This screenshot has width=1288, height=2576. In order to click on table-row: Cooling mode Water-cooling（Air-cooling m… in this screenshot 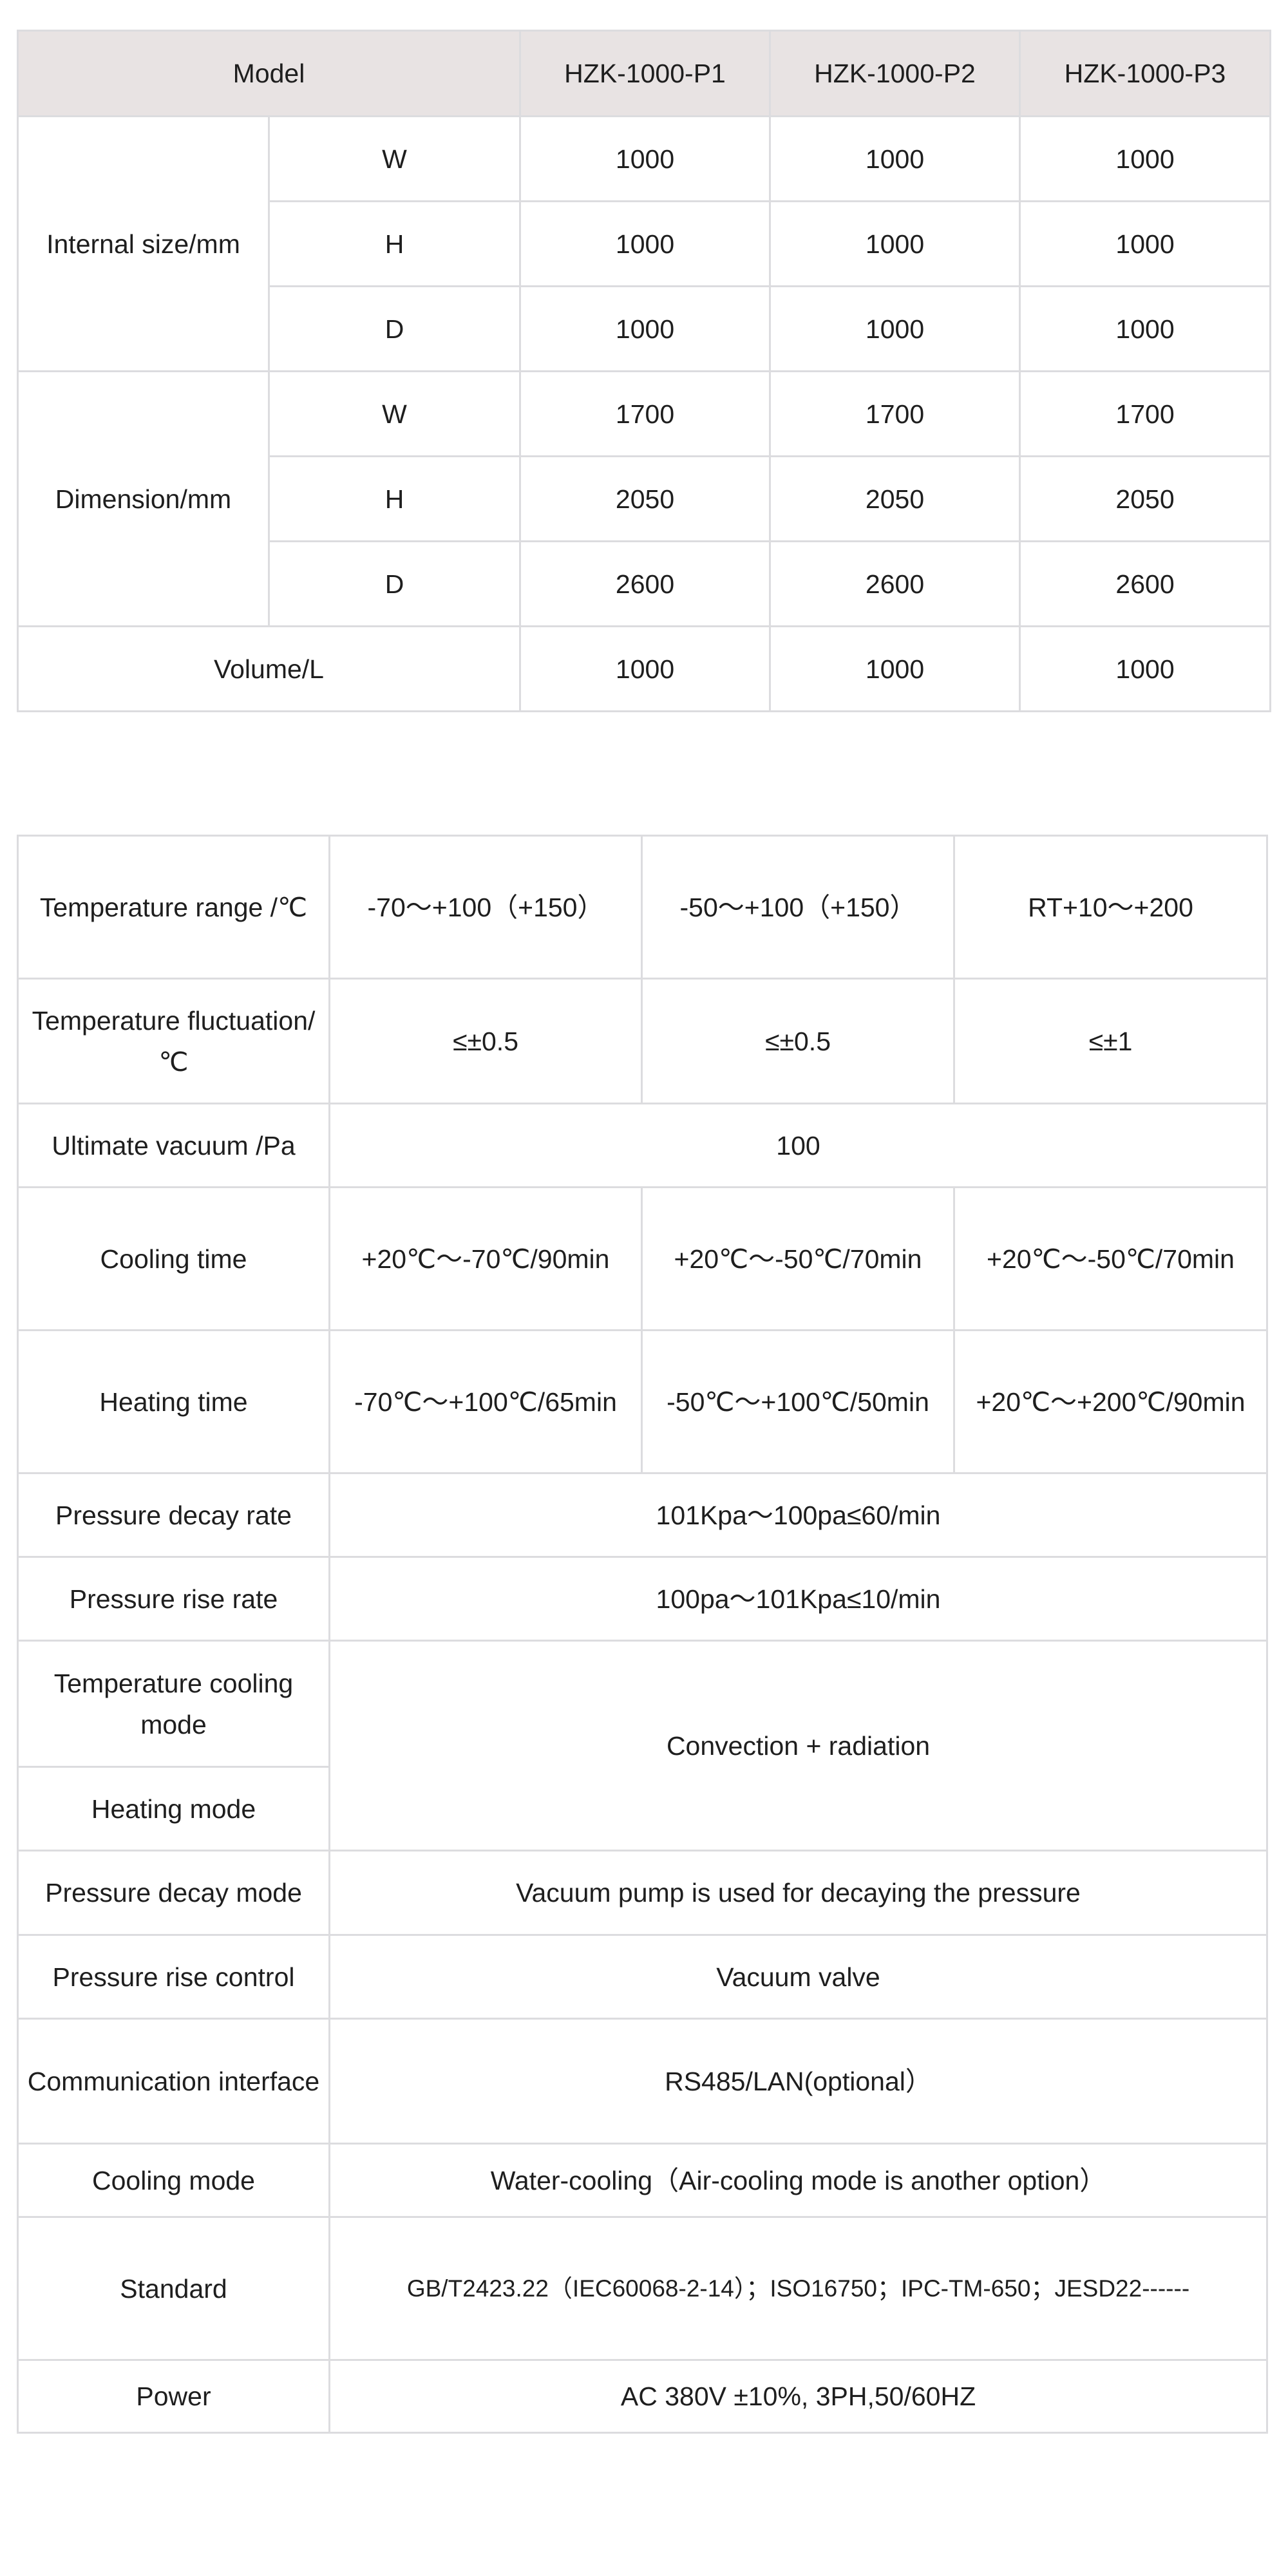, I will do `click(642, 2180)`.